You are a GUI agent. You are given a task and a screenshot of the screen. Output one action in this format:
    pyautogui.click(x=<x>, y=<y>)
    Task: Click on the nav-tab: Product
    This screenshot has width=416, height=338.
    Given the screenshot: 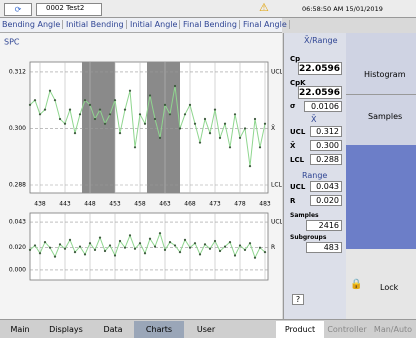 What is the action you would take?
    pyautogui.click(x=300, y=329)
    